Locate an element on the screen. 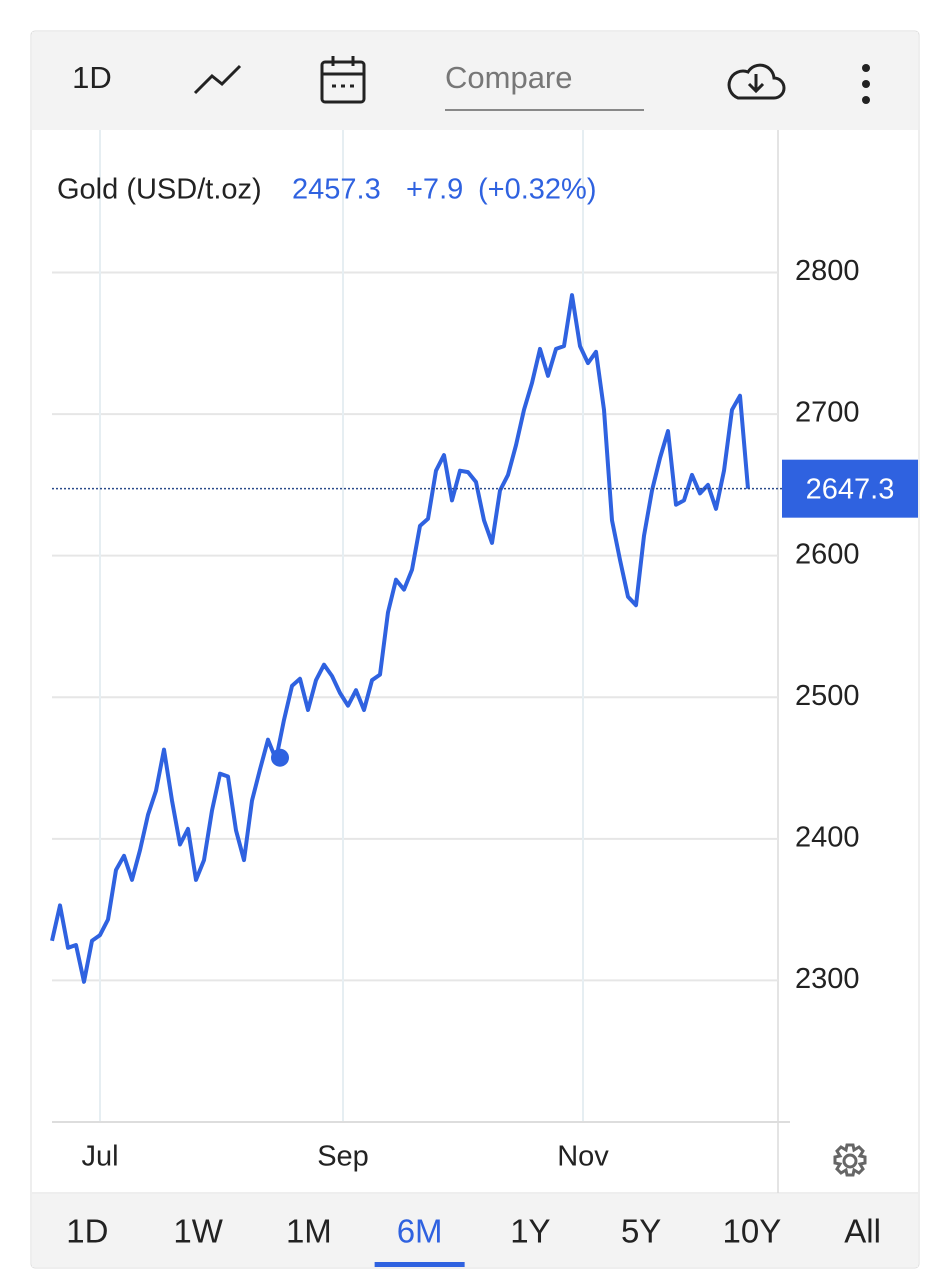  range-tabs is located at coordinates (475, 1230).